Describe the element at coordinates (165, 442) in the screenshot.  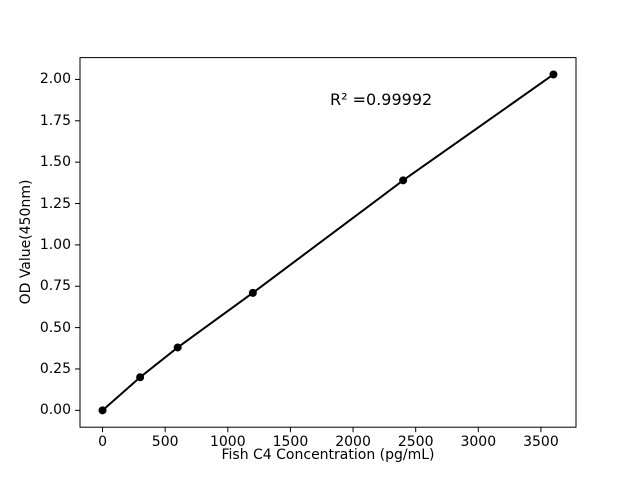
I see `x-tick-label: 500` at that location.